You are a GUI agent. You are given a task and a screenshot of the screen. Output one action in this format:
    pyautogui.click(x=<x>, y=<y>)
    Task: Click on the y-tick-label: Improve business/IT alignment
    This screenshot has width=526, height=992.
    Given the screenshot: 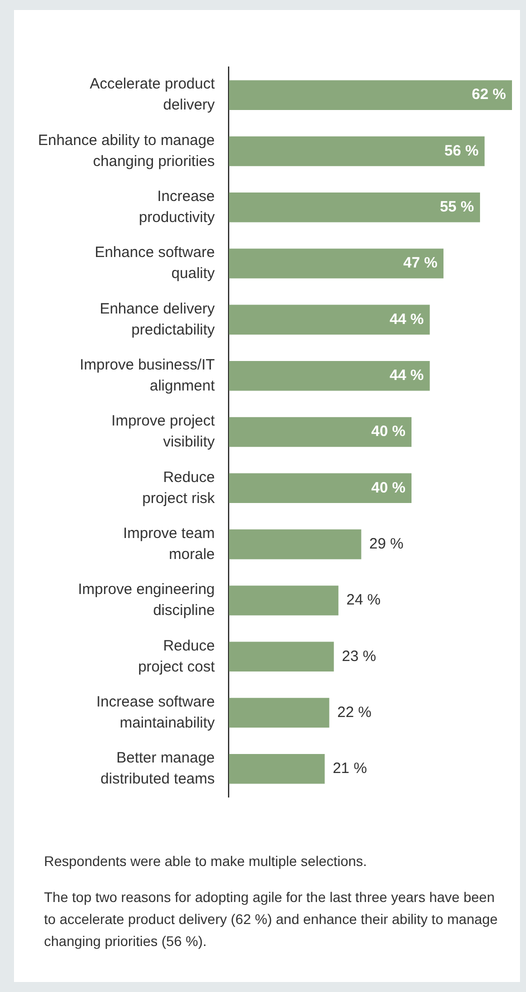 What is the action you would take?
    pyautogui.click(x=148, y=375)
    